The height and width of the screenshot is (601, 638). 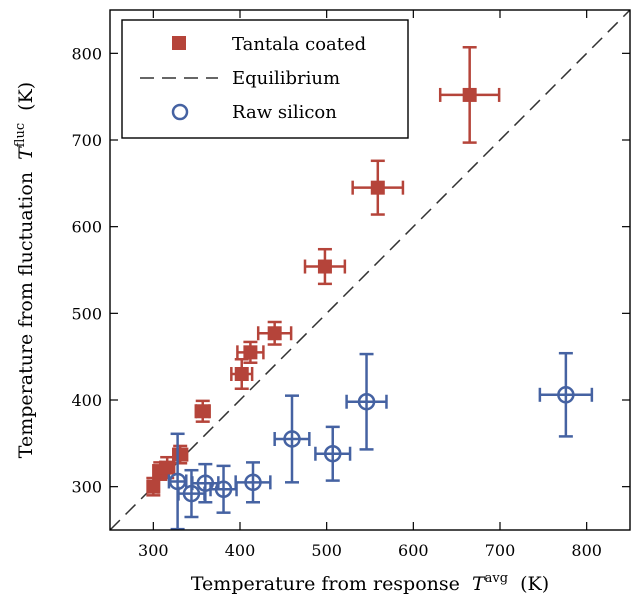 What do you see at coordinates (86, 400) in the screenshot?
I see `y-tick-label: 400` at bounding box center [86, 400].